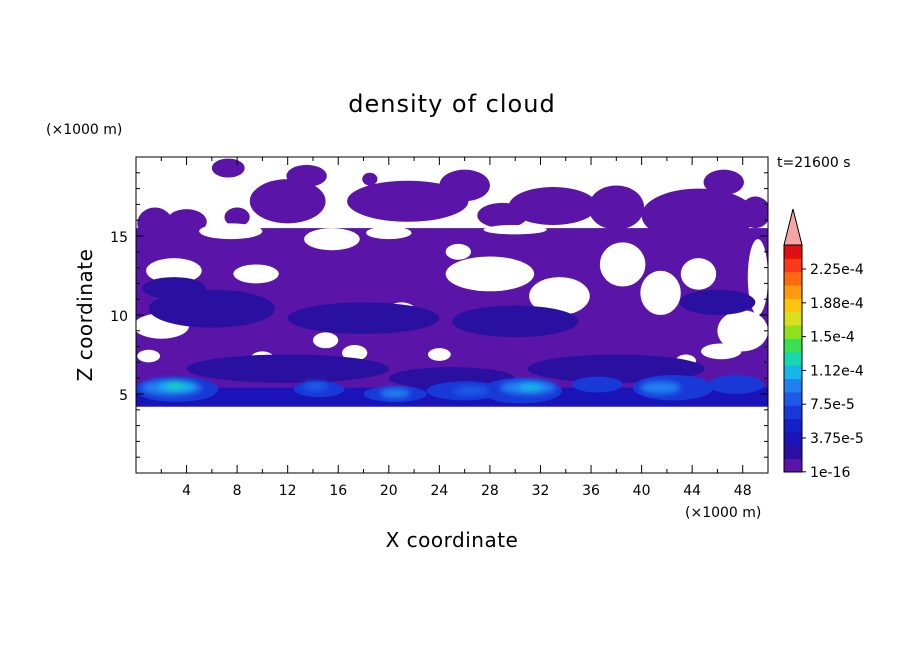 This screenshot has width=904, height=654. Describe the element at coordinates (814, 163) in the screenshot. I see `time-label: t=21600 s` at that location.